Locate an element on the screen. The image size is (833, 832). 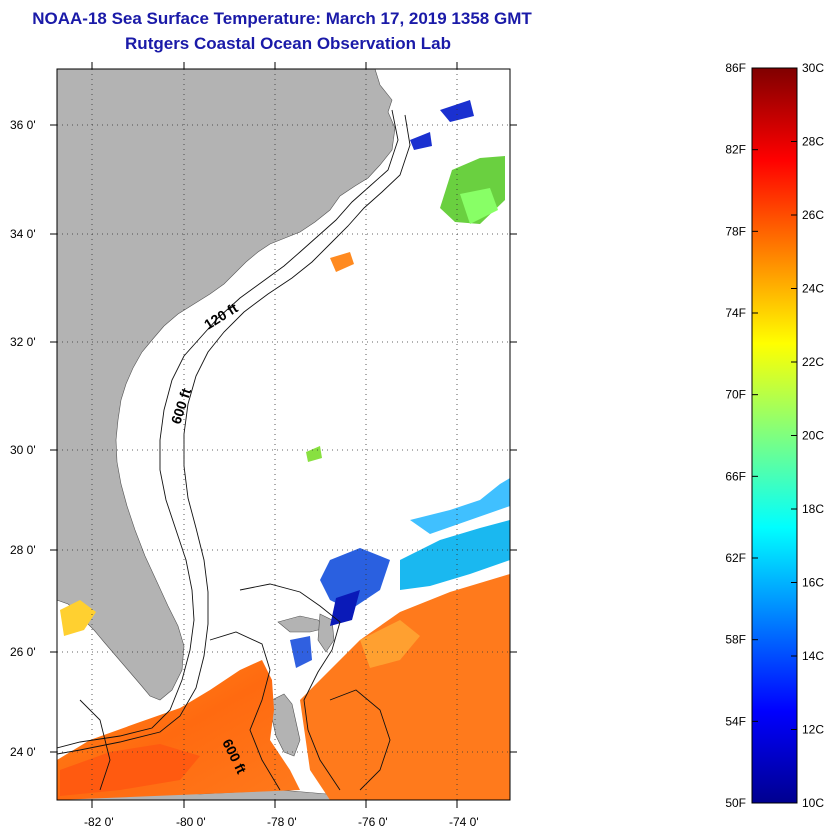
colorbar-celsius-label: 26C is located at coordinates (813, 215).